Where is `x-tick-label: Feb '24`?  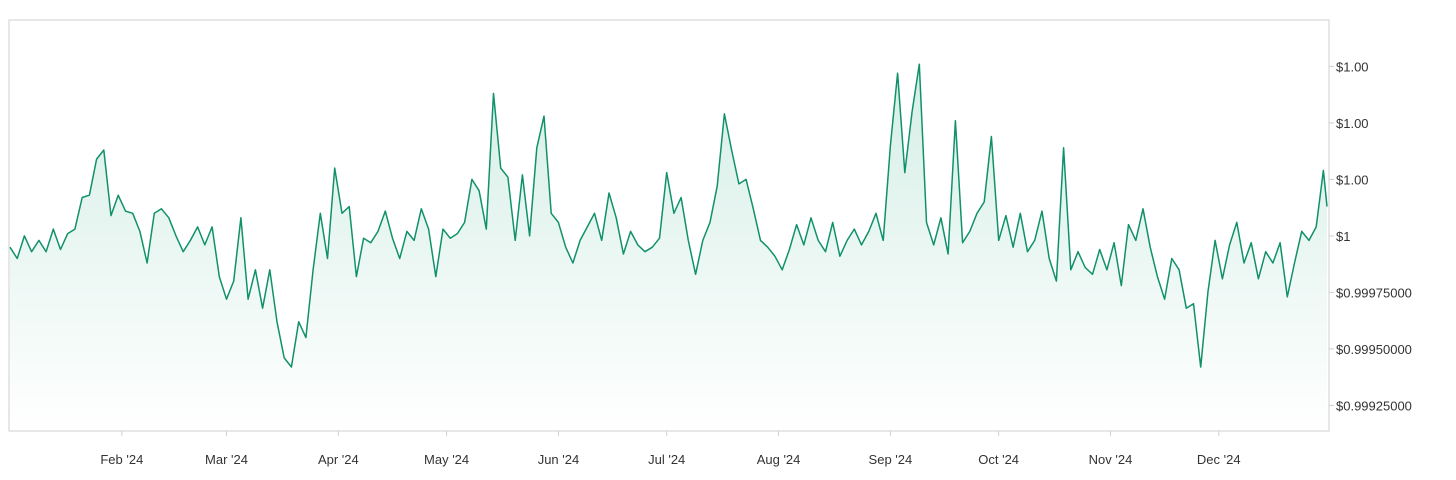 x-tick-label: Feb '24 is located at coordinates (121, 459).